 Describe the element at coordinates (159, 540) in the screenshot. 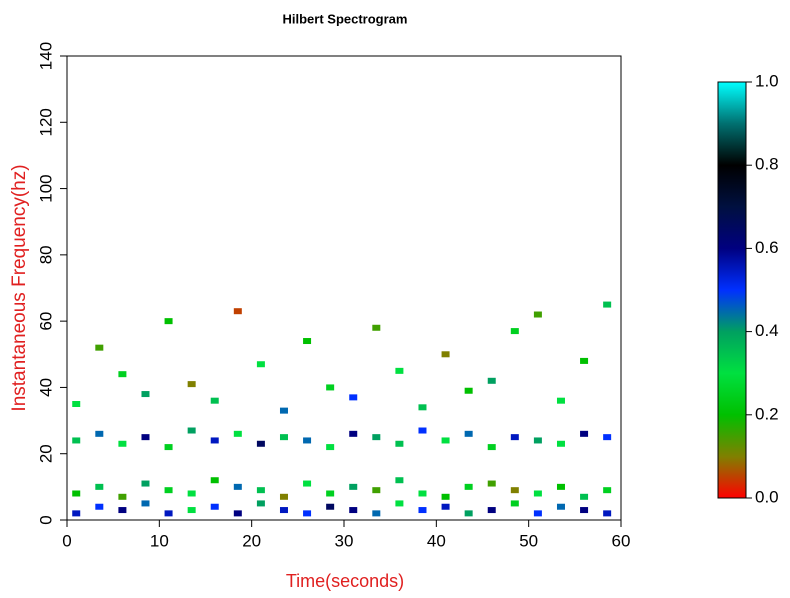

I see `x-tick-label: 10` at that location.